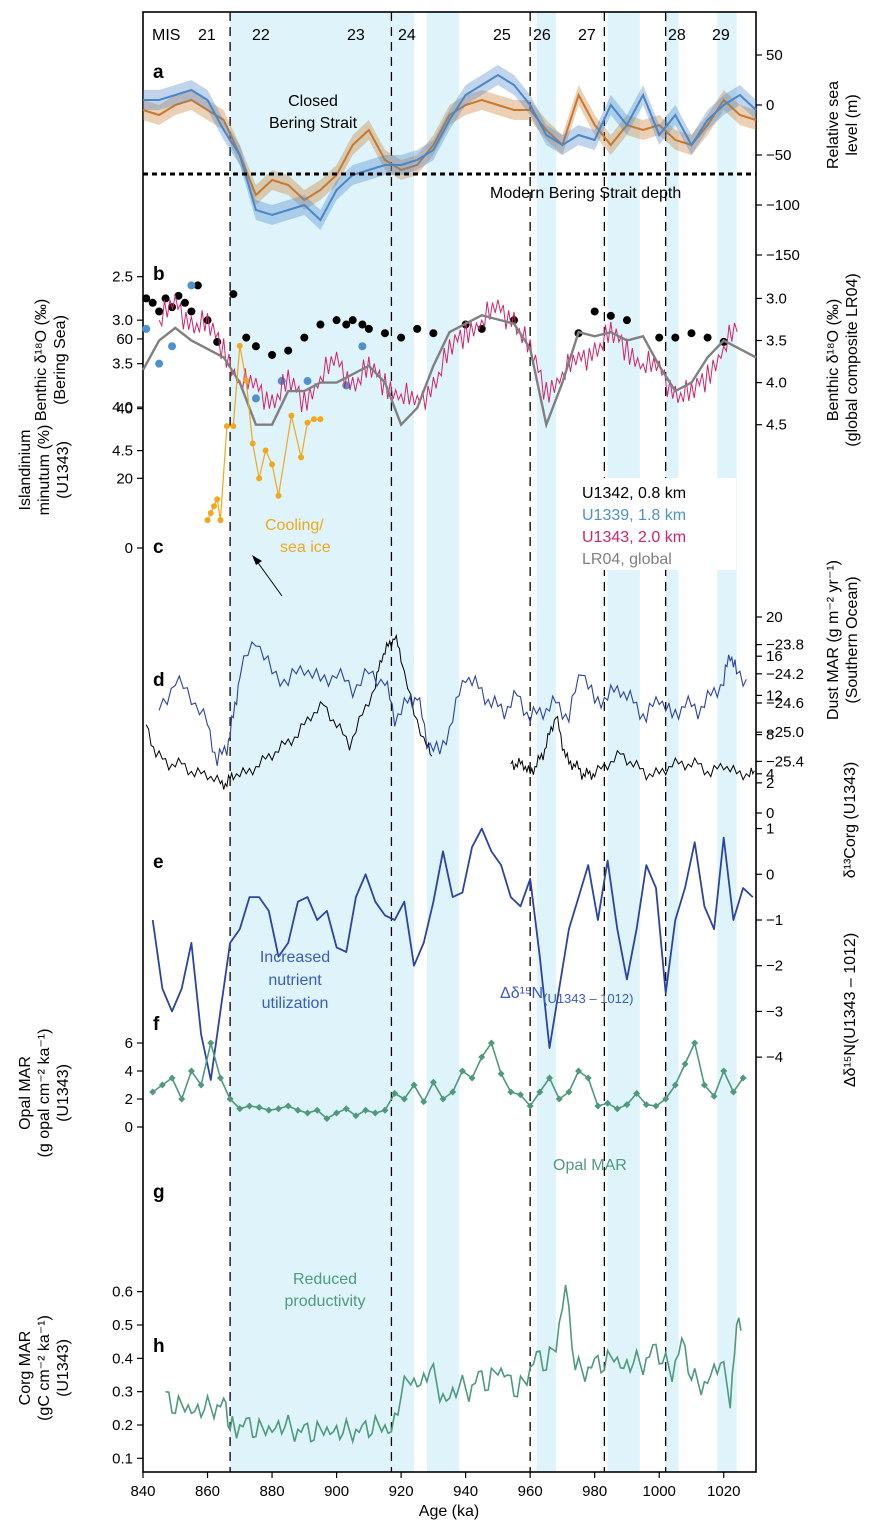  I want to click on c-left-axis-tick-label: 0, so click(129, 548).